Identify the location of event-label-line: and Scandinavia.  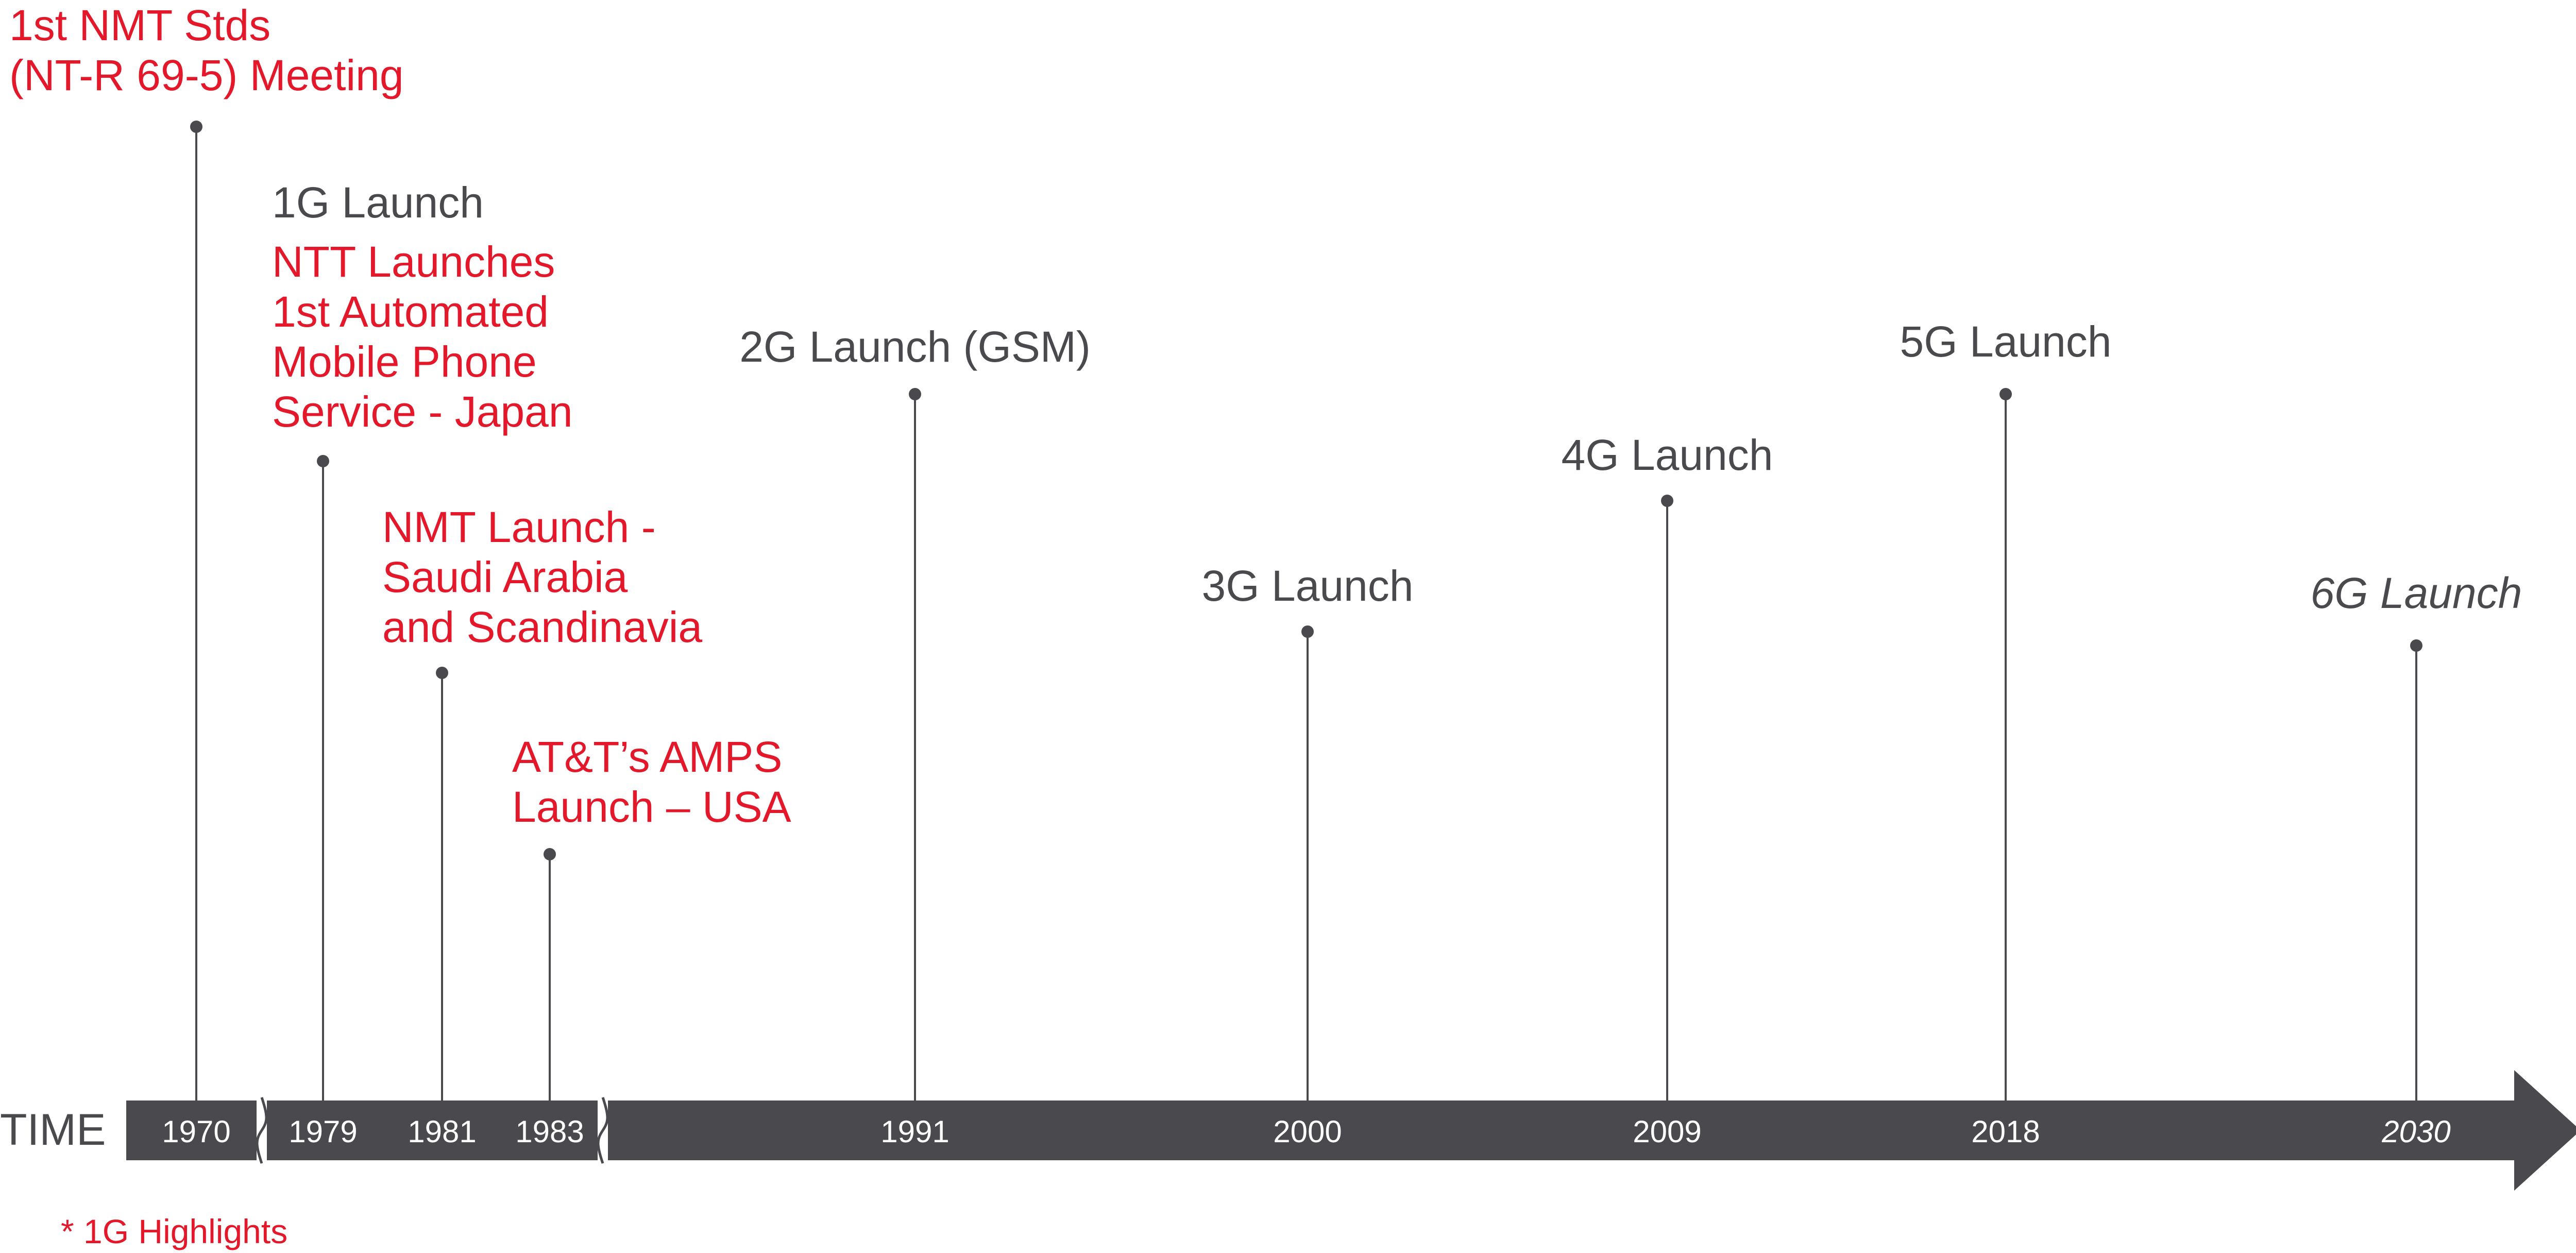
(542, 627).